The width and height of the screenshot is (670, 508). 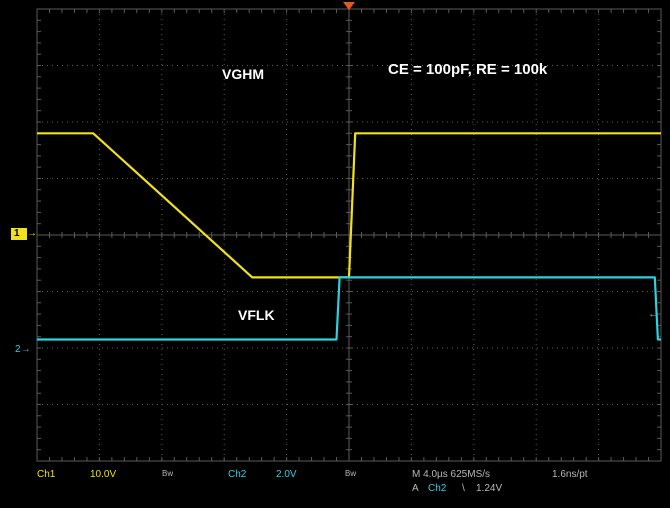 What do you see at coordinates (349, 6) in the screenshot?
I see `trigger-position-marker` at bounding box center [349, 6].